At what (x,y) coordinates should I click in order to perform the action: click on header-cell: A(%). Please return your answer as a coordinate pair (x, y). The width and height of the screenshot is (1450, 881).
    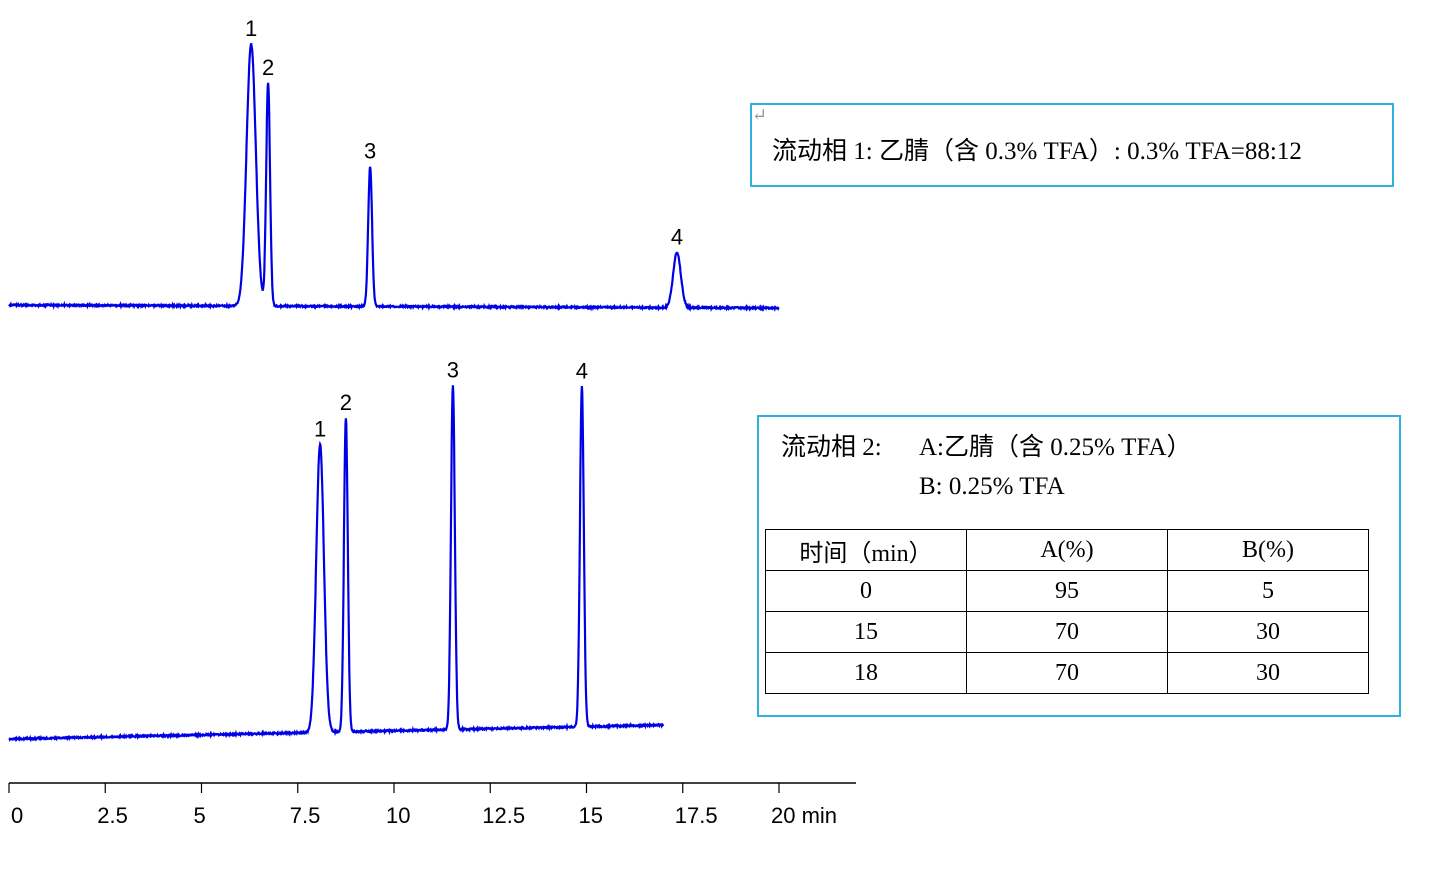
    Looking at the image, I should click on (1067, 550).